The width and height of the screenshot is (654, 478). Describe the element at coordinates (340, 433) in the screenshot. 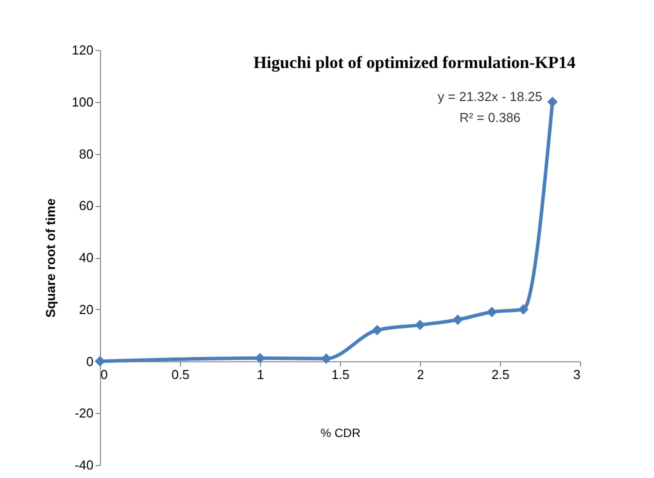

I see `x-axis-title: % CDR` at that location.